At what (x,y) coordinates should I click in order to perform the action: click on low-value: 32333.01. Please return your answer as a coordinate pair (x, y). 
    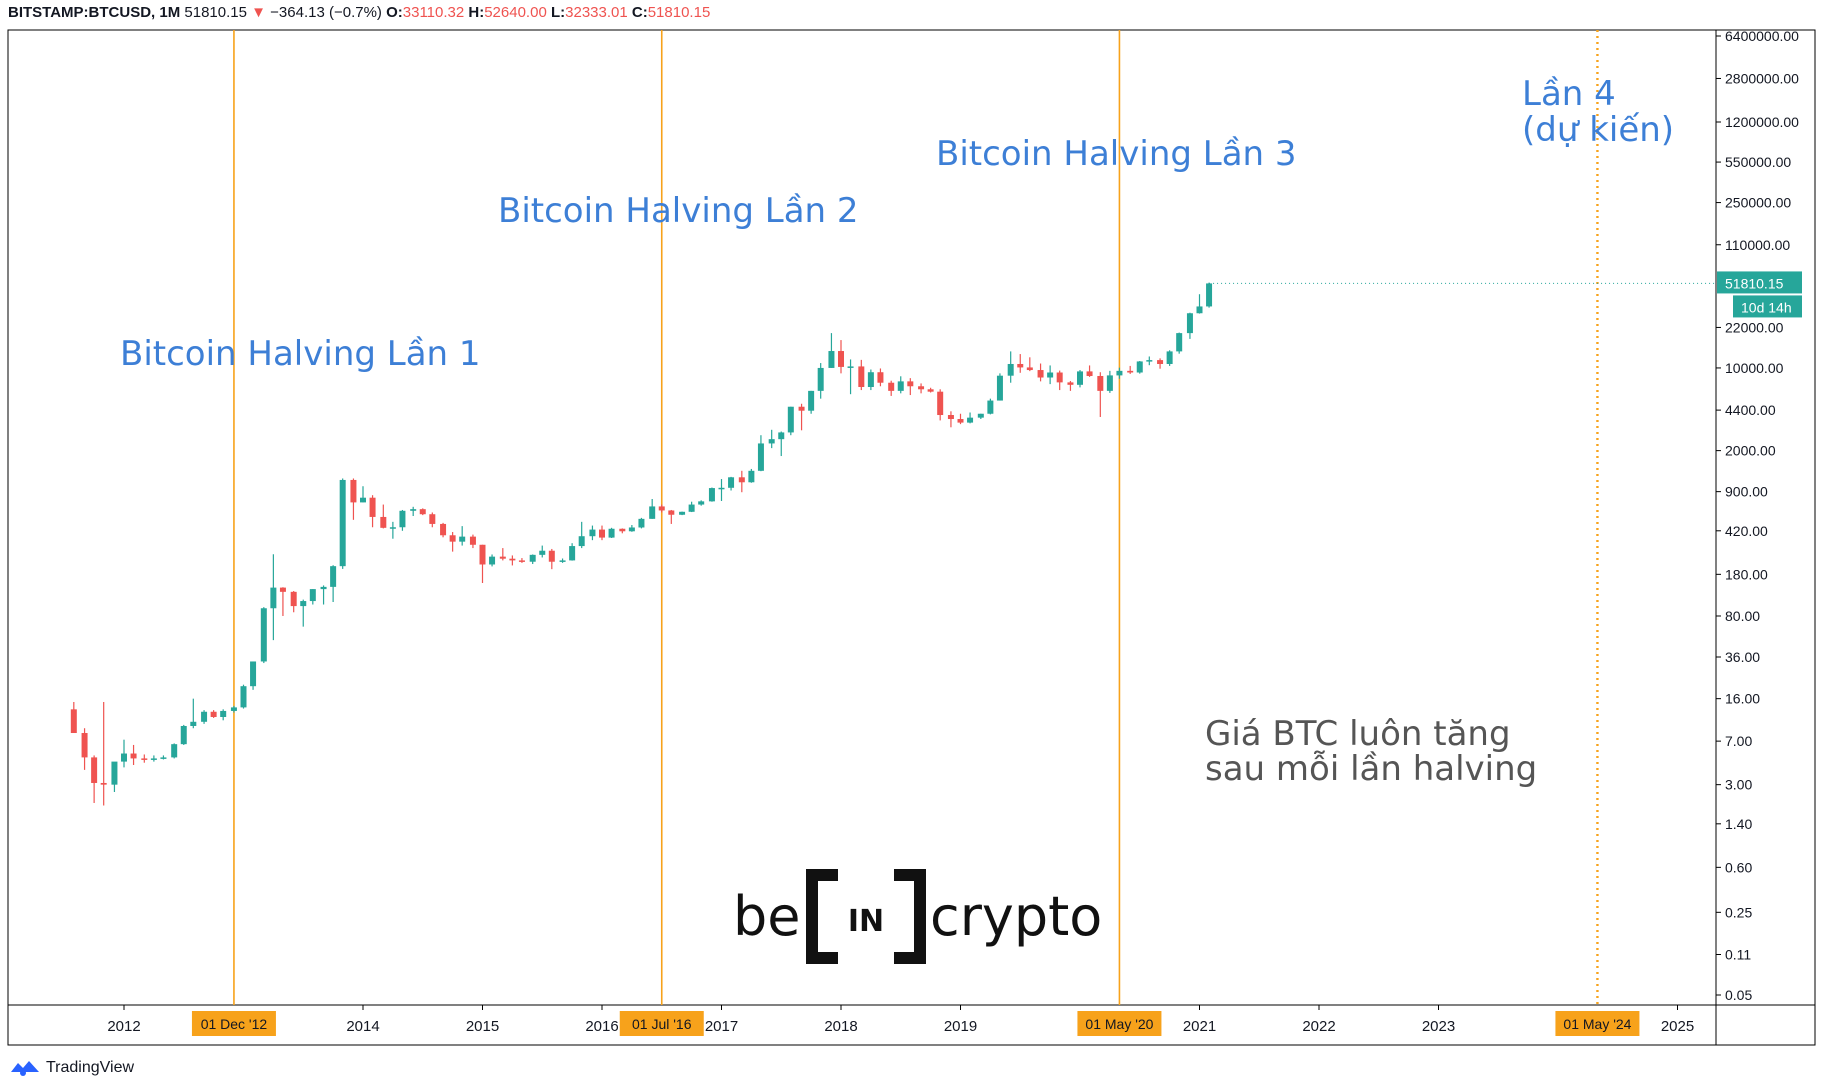
    Looking at the image, I should click on (596, 12).